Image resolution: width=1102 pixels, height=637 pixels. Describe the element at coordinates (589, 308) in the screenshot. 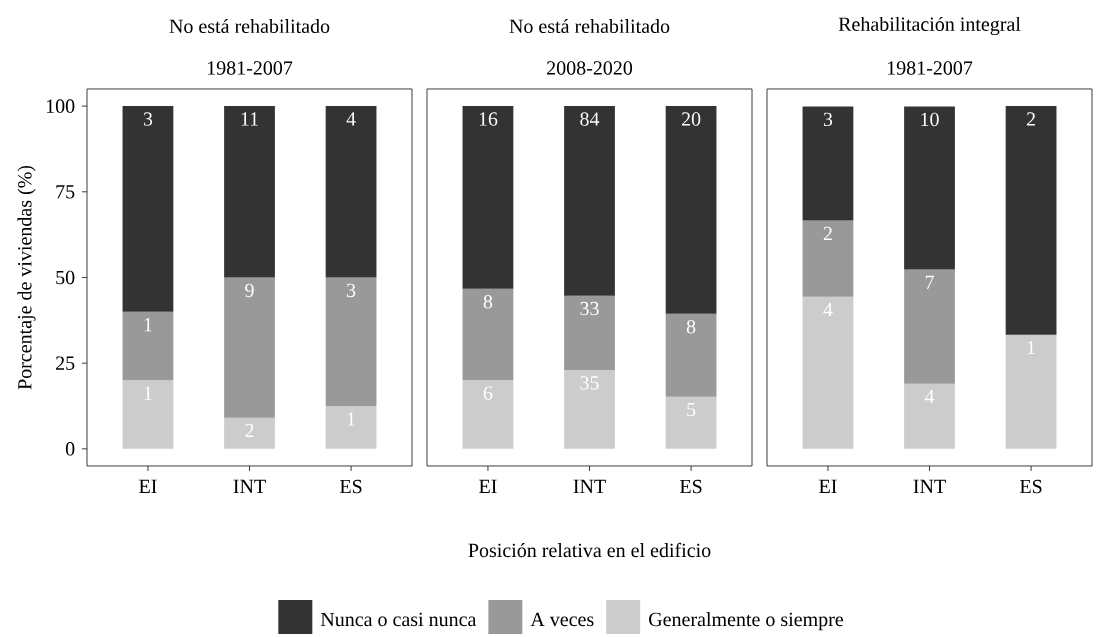

I see `annotation: 33` at that location.